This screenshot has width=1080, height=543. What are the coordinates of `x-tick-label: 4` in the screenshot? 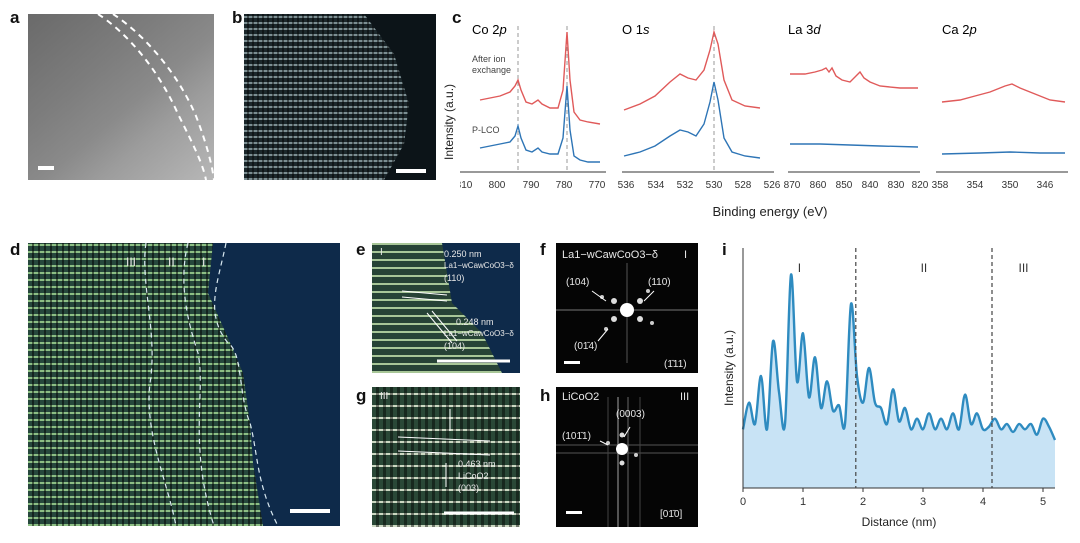 It's located at (983, 502).